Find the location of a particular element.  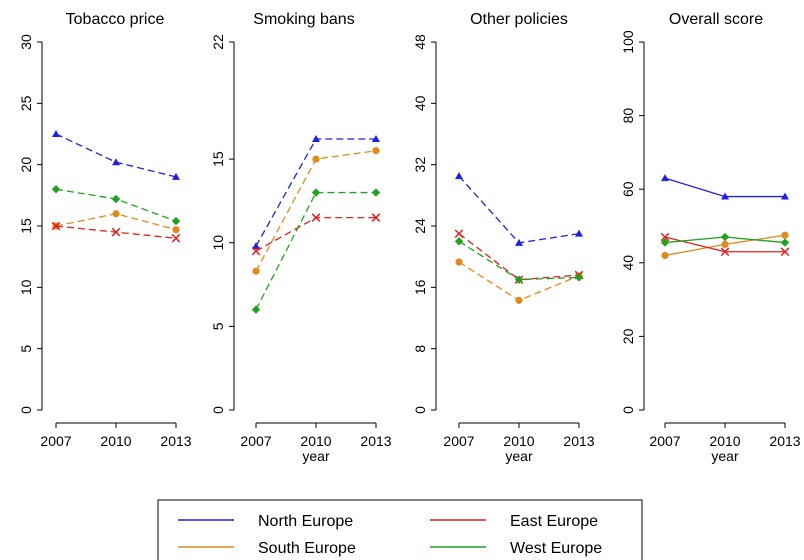

y-tick-label: 80 is located at coordinates (628, 116).